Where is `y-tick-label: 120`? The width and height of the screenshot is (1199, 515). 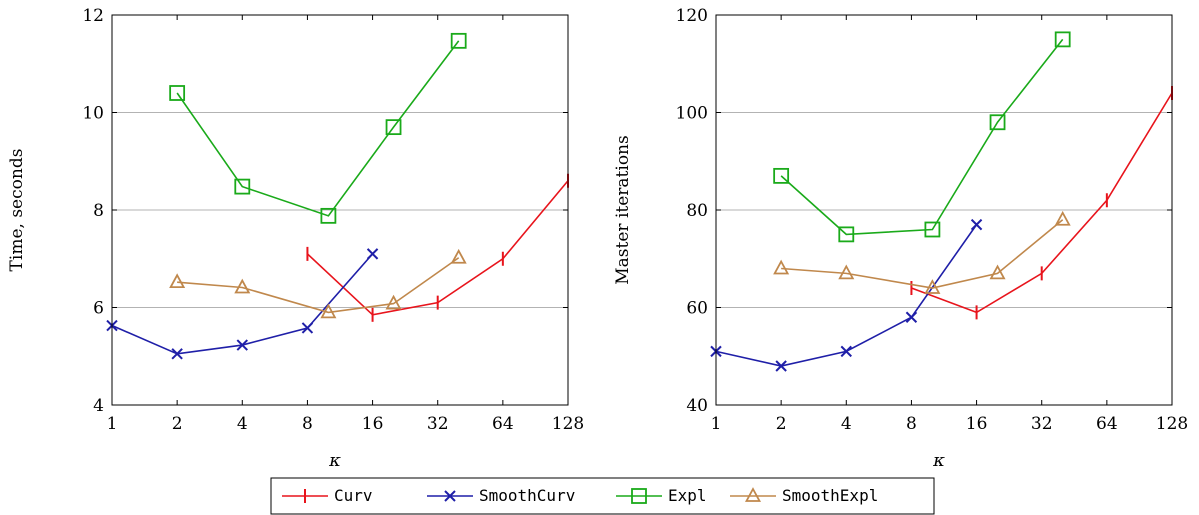
y-tick-label: 120 is located at coordinates (692, 16).